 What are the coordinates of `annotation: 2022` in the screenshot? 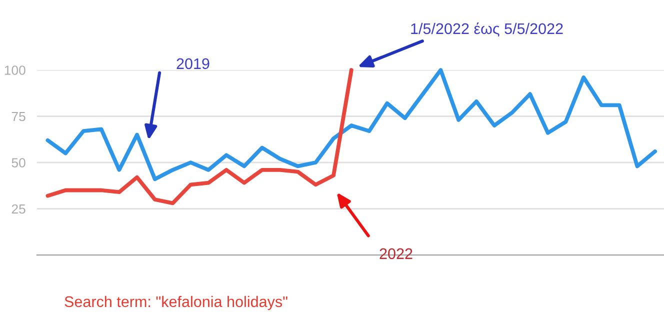 It's located at (396, 254).